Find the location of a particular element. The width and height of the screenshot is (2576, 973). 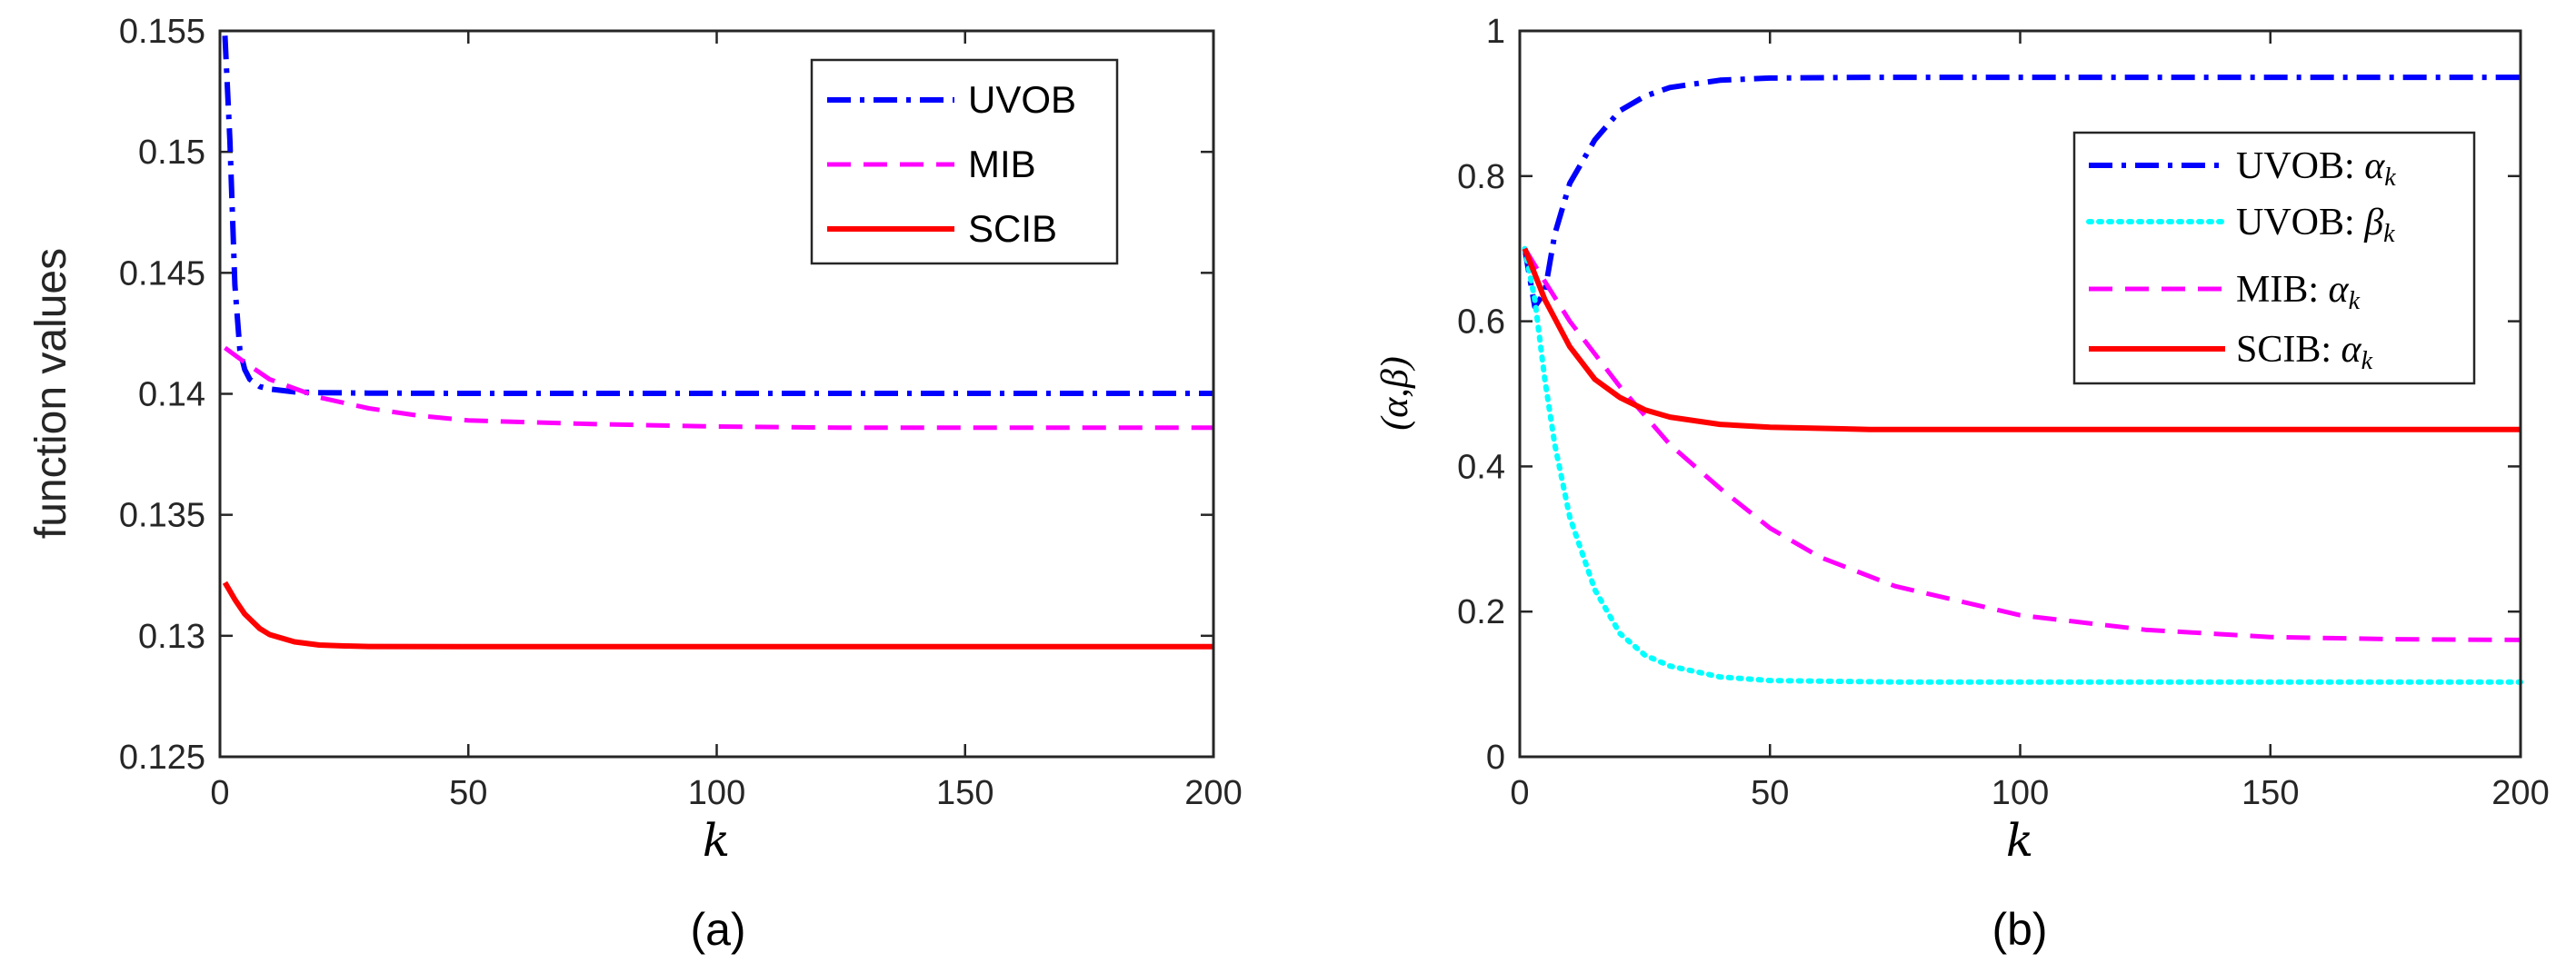

panel-b-xtick-label: 150 is located at coordinates (2270, 793).